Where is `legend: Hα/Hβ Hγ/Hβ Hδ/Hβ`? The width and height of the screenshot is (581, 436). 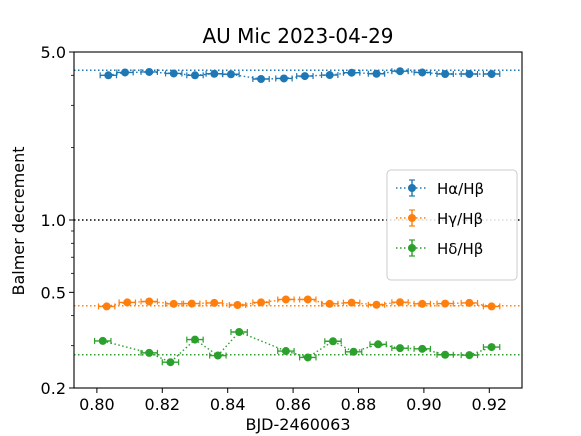 legend: Hα/Hβ Hγ/Hβ Hδ/Hβ is located at coordinates (452, 225).